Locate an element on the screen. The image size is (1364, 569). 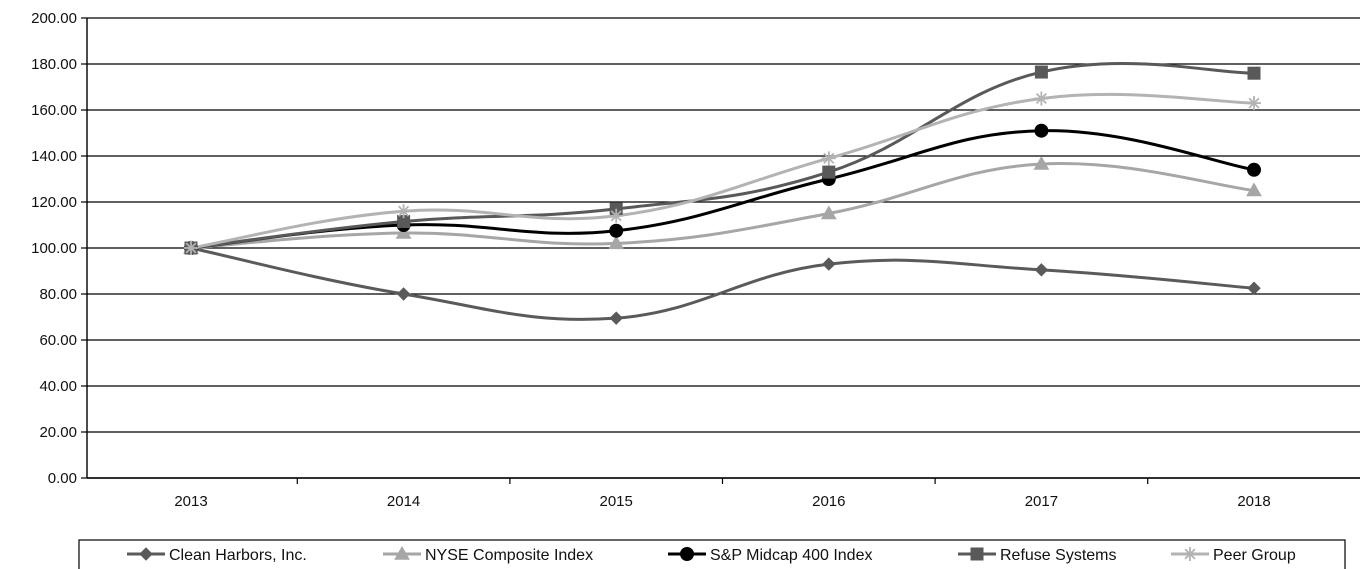
y-tick-label: 40.00 is located at coordinates (58, 386).